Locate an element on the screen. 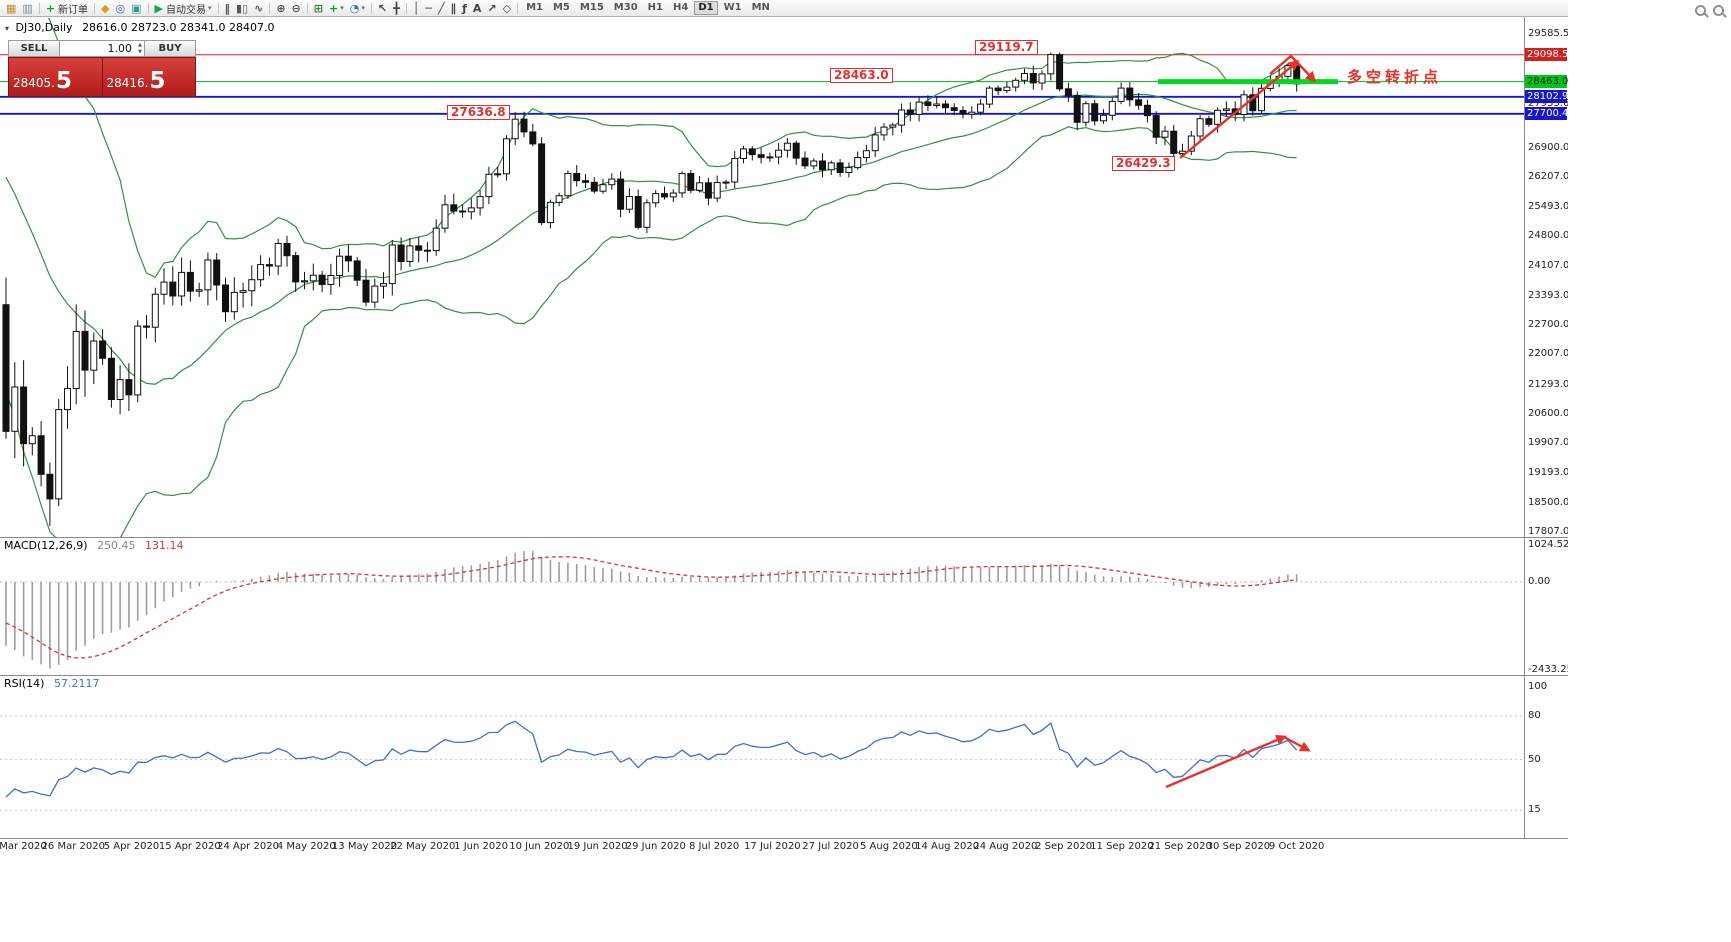 This screenshot has height=942, width=1731. indicators-button: + ▾ is located at coordinates (336, 8).